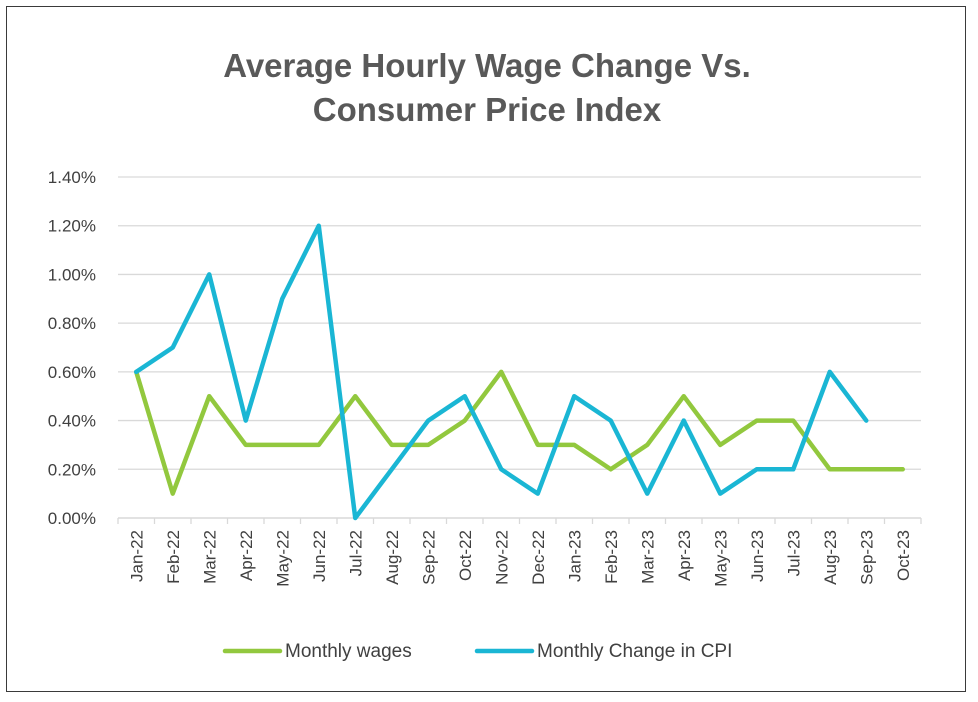 This screenshot has width=978, height=702. Describe the element at coordinates (72, 421) in the screenshot. I see `y-tick-label: 0.40%` at that location.